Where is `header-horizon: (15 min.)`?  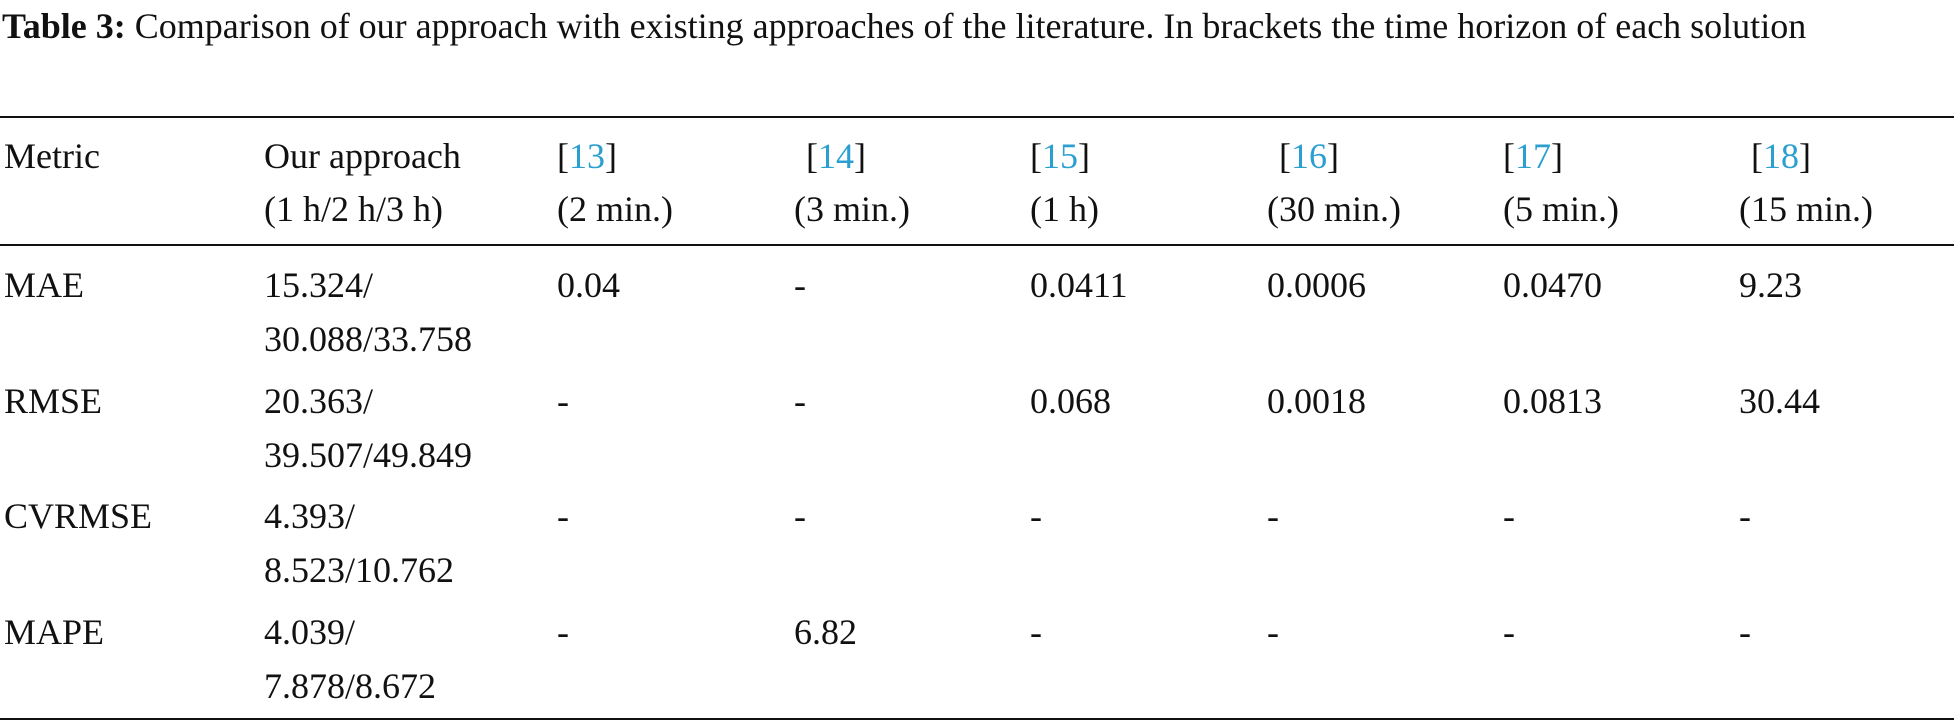
header-horizon: (15 min.) is located at coordinates (1806, 209).